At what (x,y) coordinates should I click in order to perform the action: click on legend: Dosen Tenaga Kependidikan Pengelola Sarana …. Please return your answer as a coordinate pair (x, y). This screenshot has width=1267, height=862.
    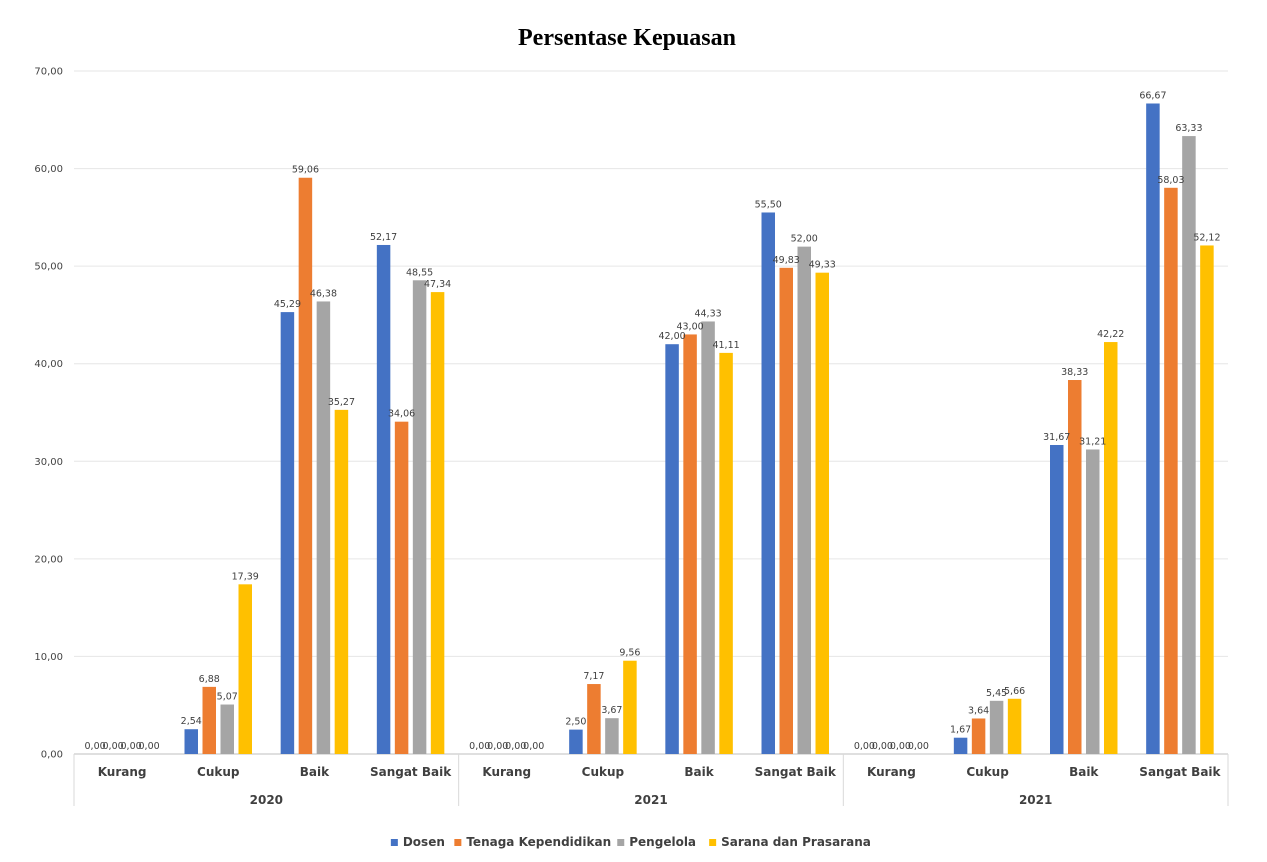
    Looking at the image, I should click on (630, 842).